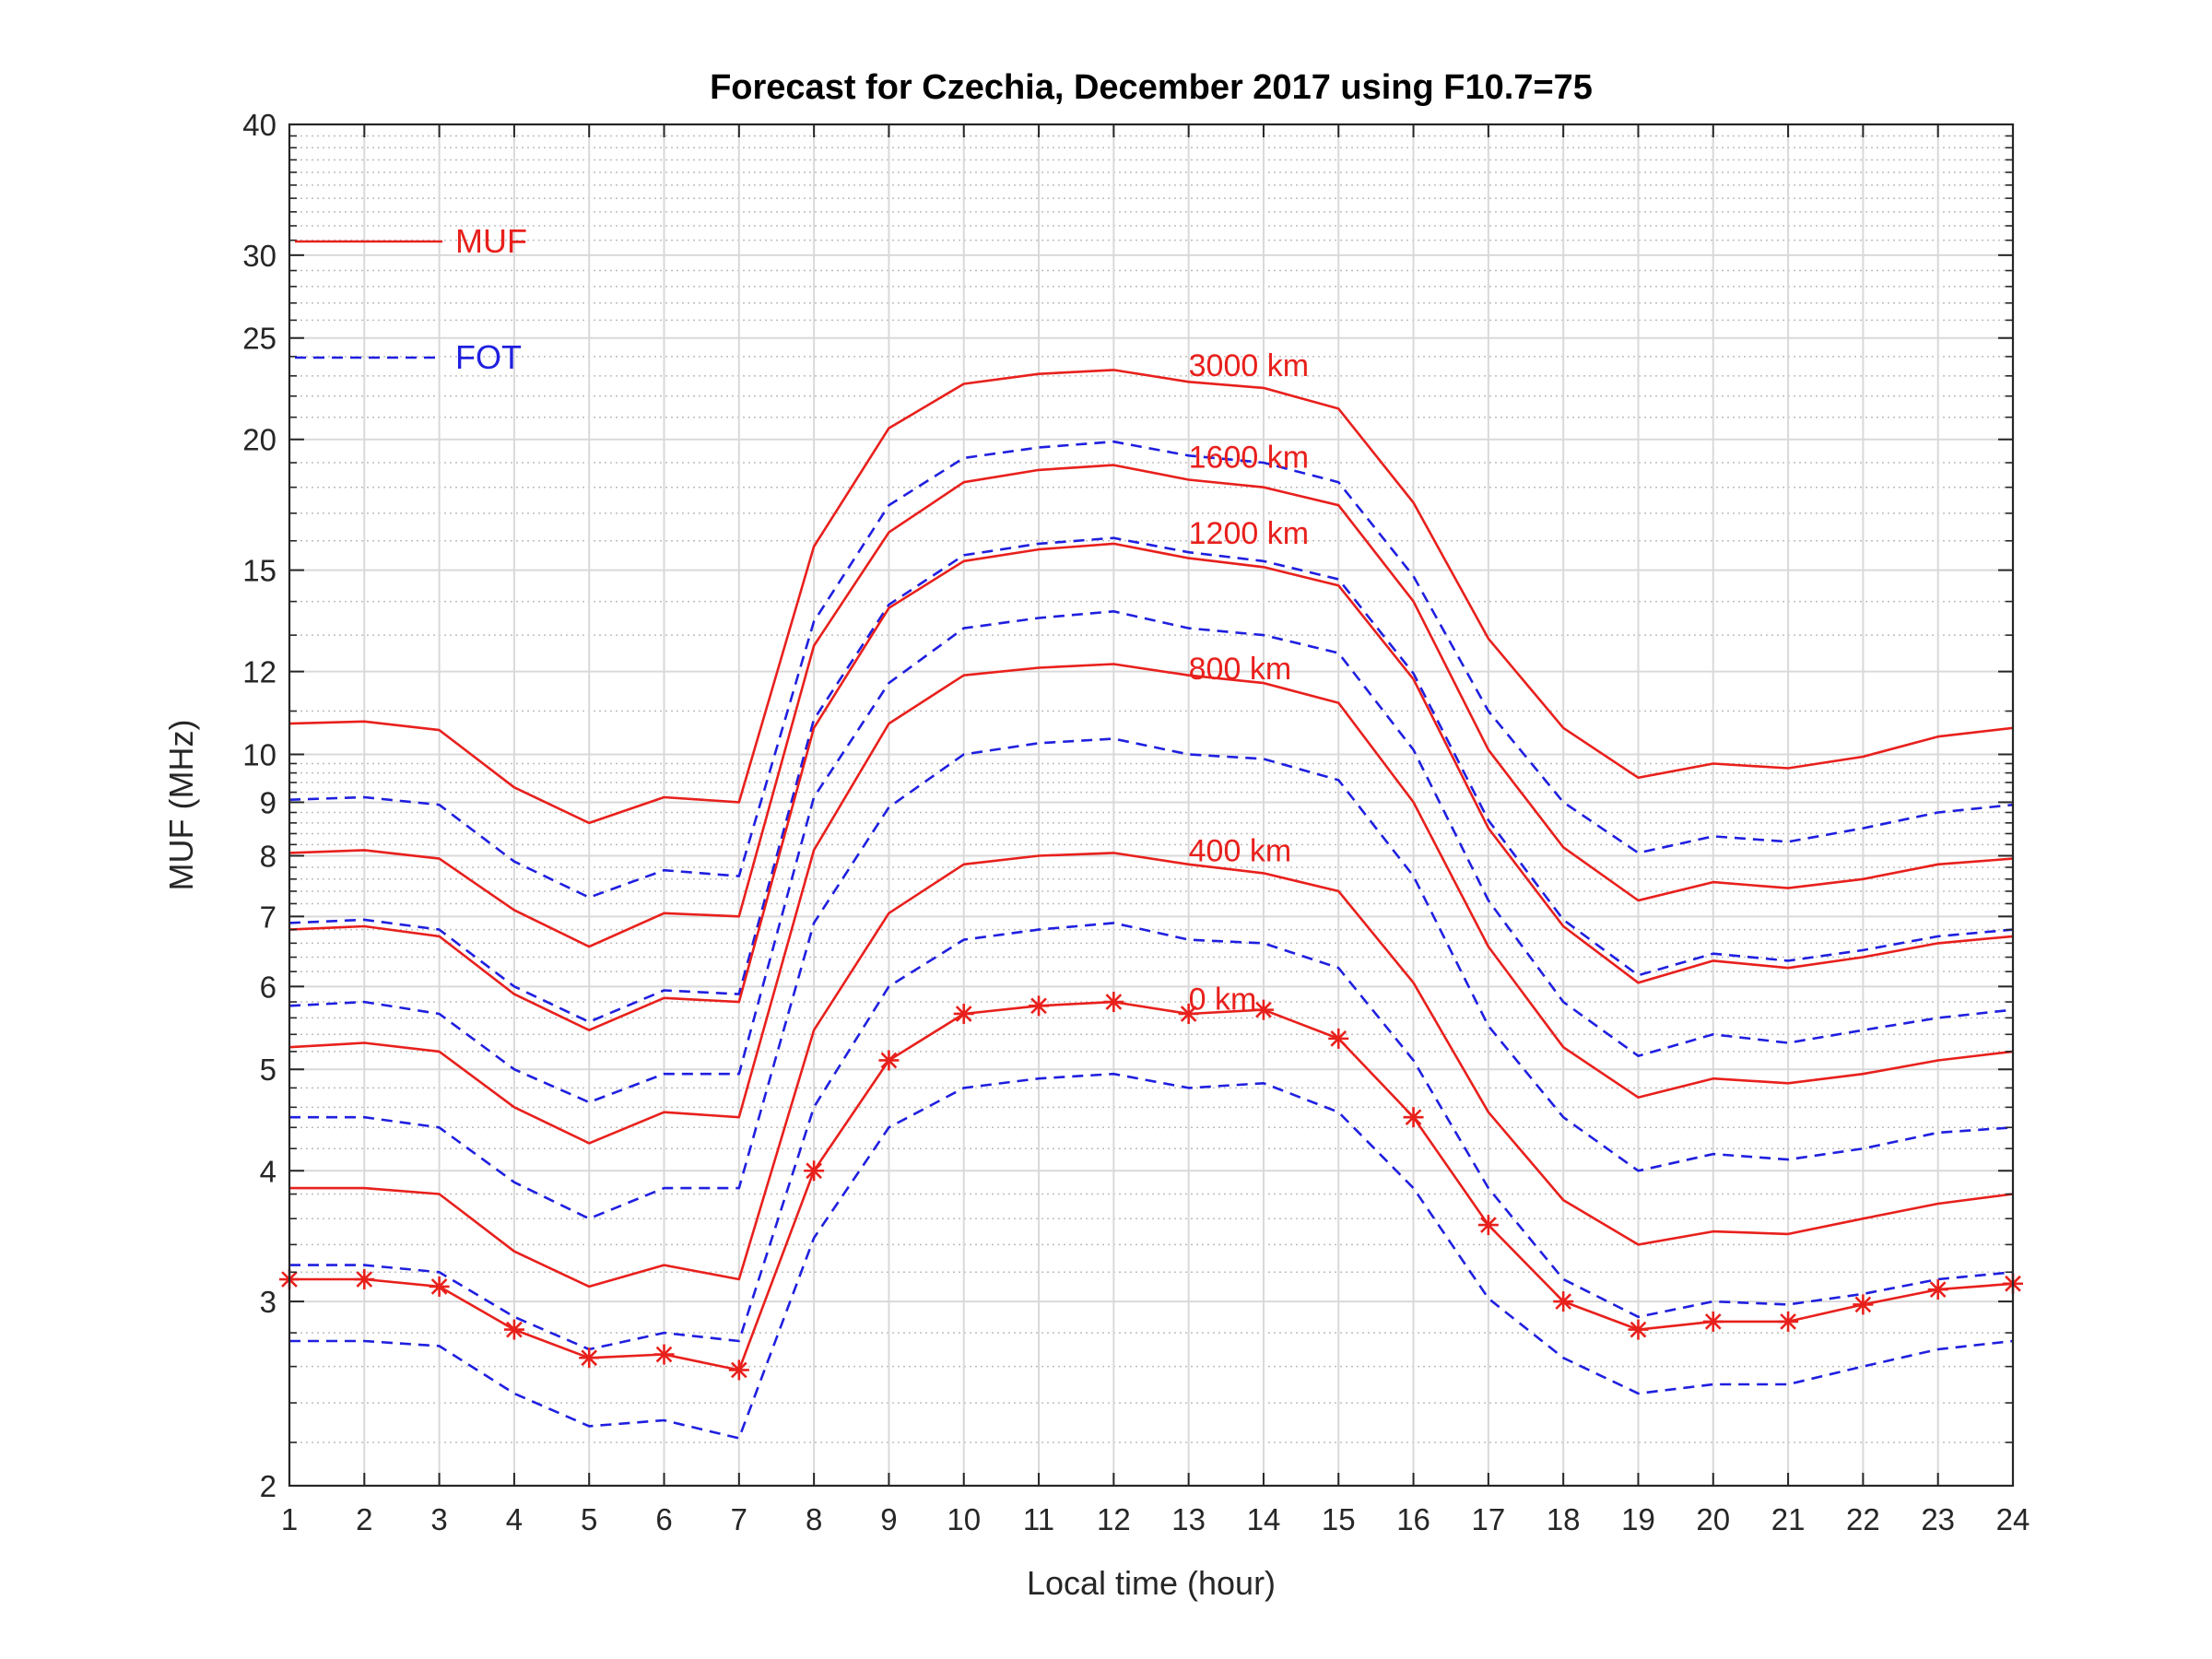 This screenshot has height=1659, width=2212. What do you see at coordinates (1413, 1519) in the screenshot?
I see `x-tick-label: 16` at bounding box center [1413, 1519].